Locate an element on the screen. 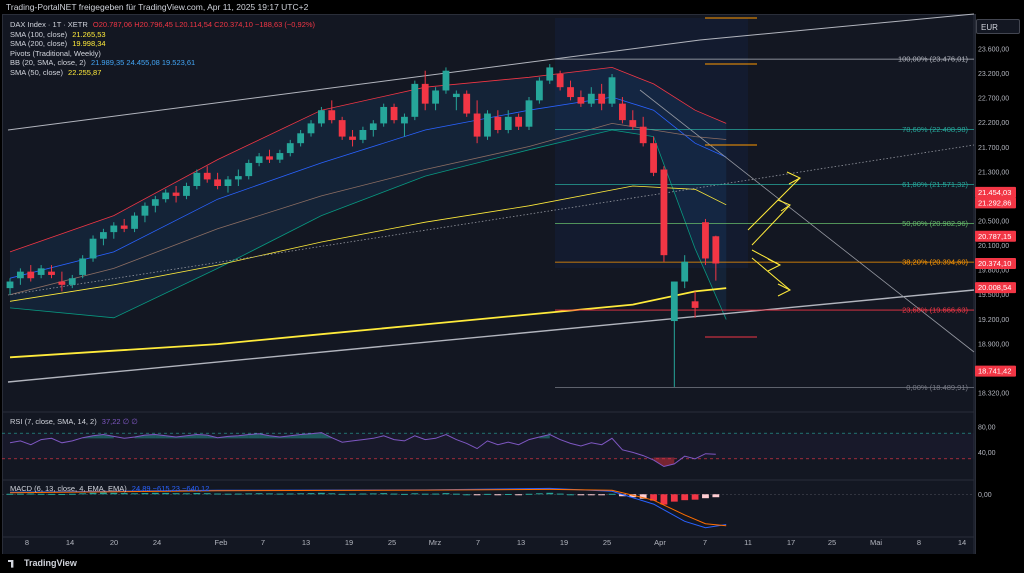 The height and width of the screenshot is (573, 1024). legend-indicator-pivots: Pivots (Traditional, Weekly) is located at coordinates (162, 54).